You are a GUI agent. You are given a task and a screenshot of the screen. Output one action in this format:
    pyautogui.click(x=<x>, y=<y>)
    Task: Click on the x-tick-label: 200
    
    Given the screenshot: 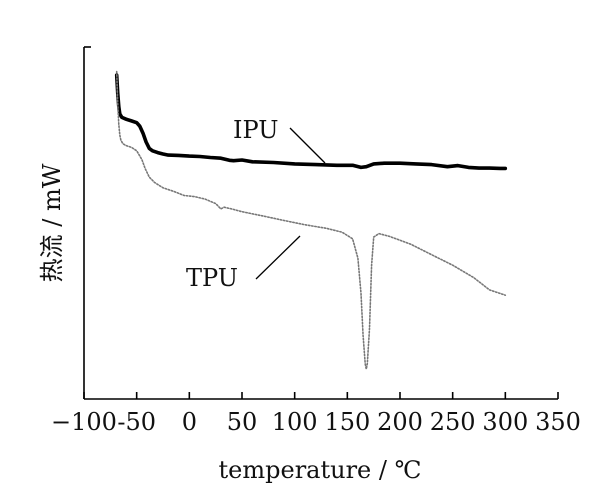 What is the action you would take?
    pyautogui.click(x=400, y=422)
    